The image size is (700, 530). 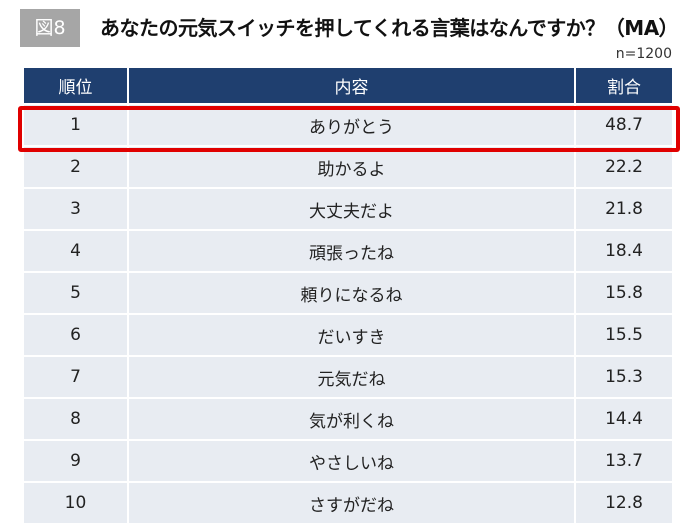 I want to click on table-row: 2 助かるよ 22.2, so click(x=348, y=167).